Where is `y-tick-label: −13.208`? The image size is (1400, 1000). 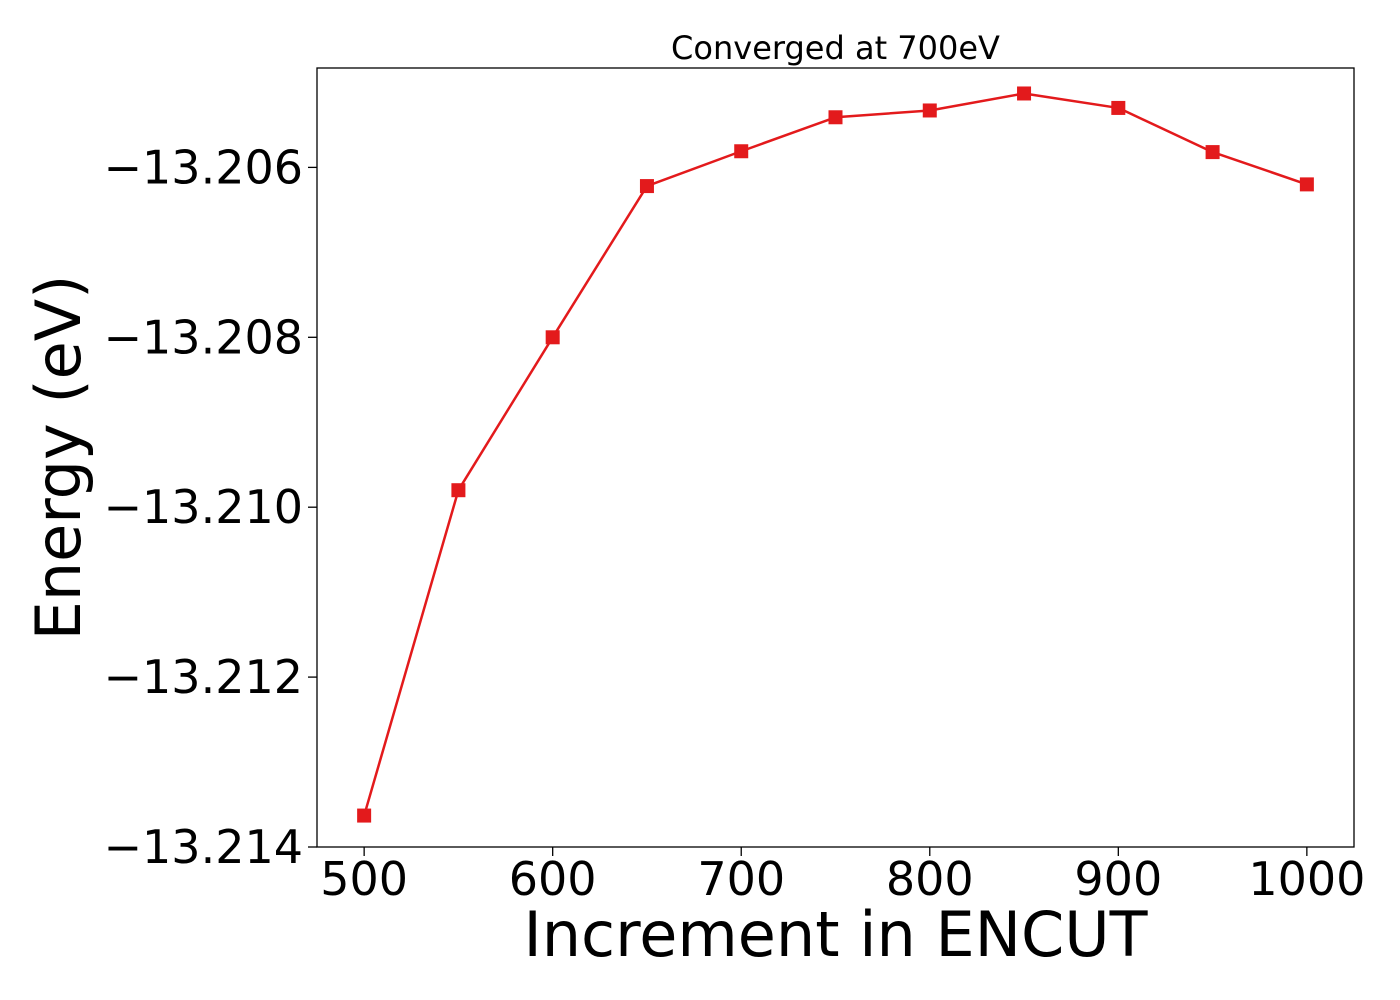
y-tick-label: −13.208 is located at coordinates (204, 337).